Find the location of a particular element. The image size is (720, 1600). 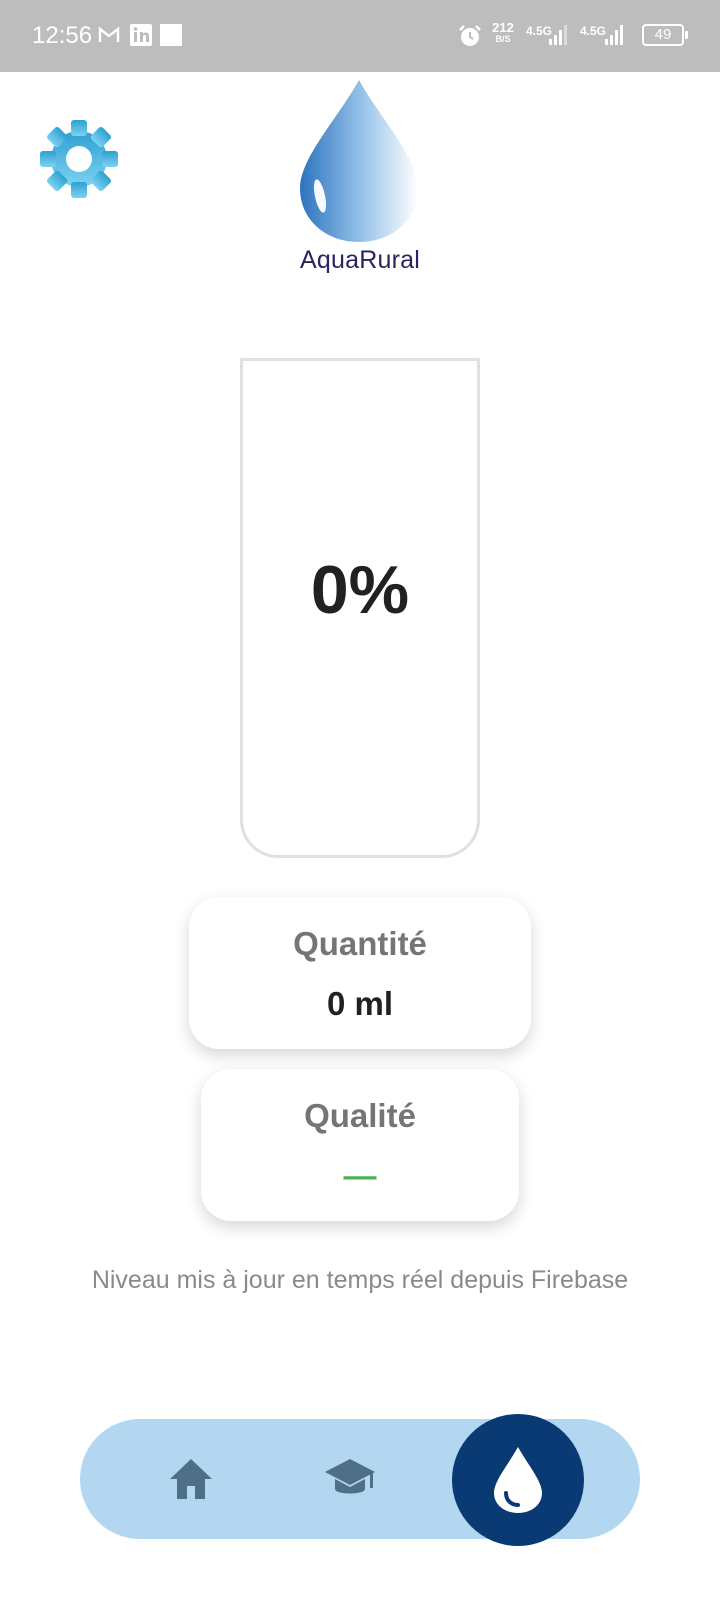

water-tank-gauge: 0% is located at coordinates (360, 608).